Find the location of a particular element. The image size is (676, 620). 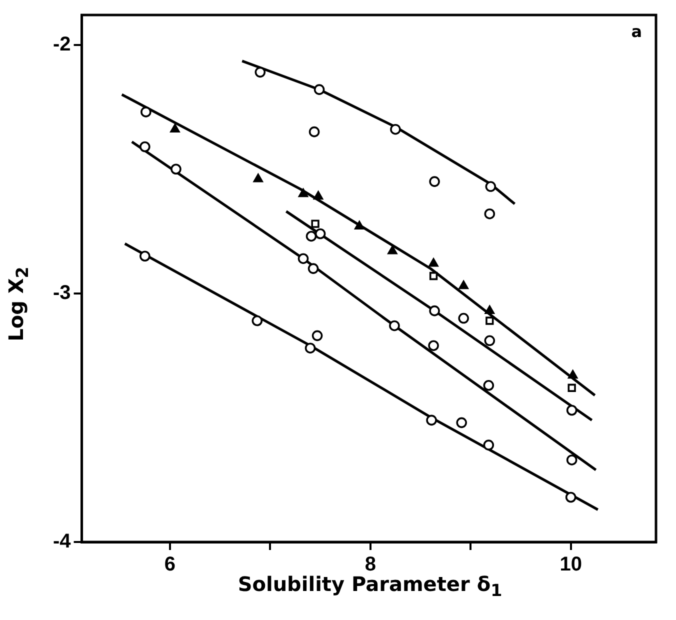

x-tick-label: 10 is located at coordinates (571, 565).